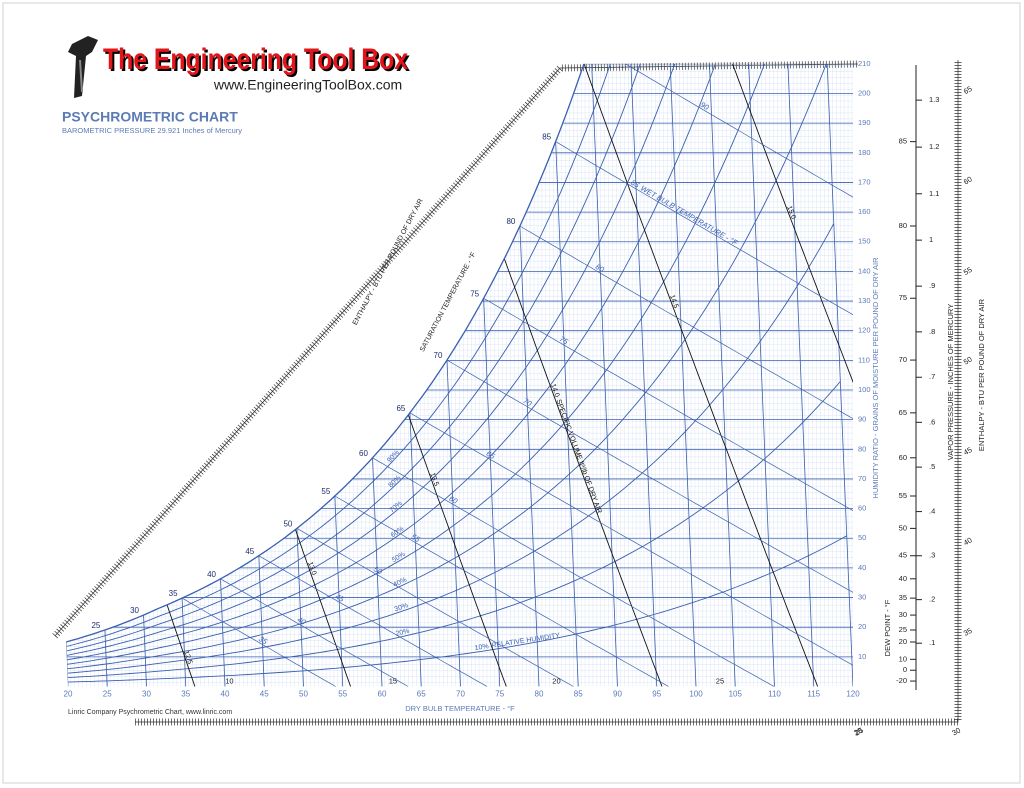  What do you see at coordinates (864, 92) in the screenshot?
I see `y-tick-label: 200` at bounding box center [864, 92].